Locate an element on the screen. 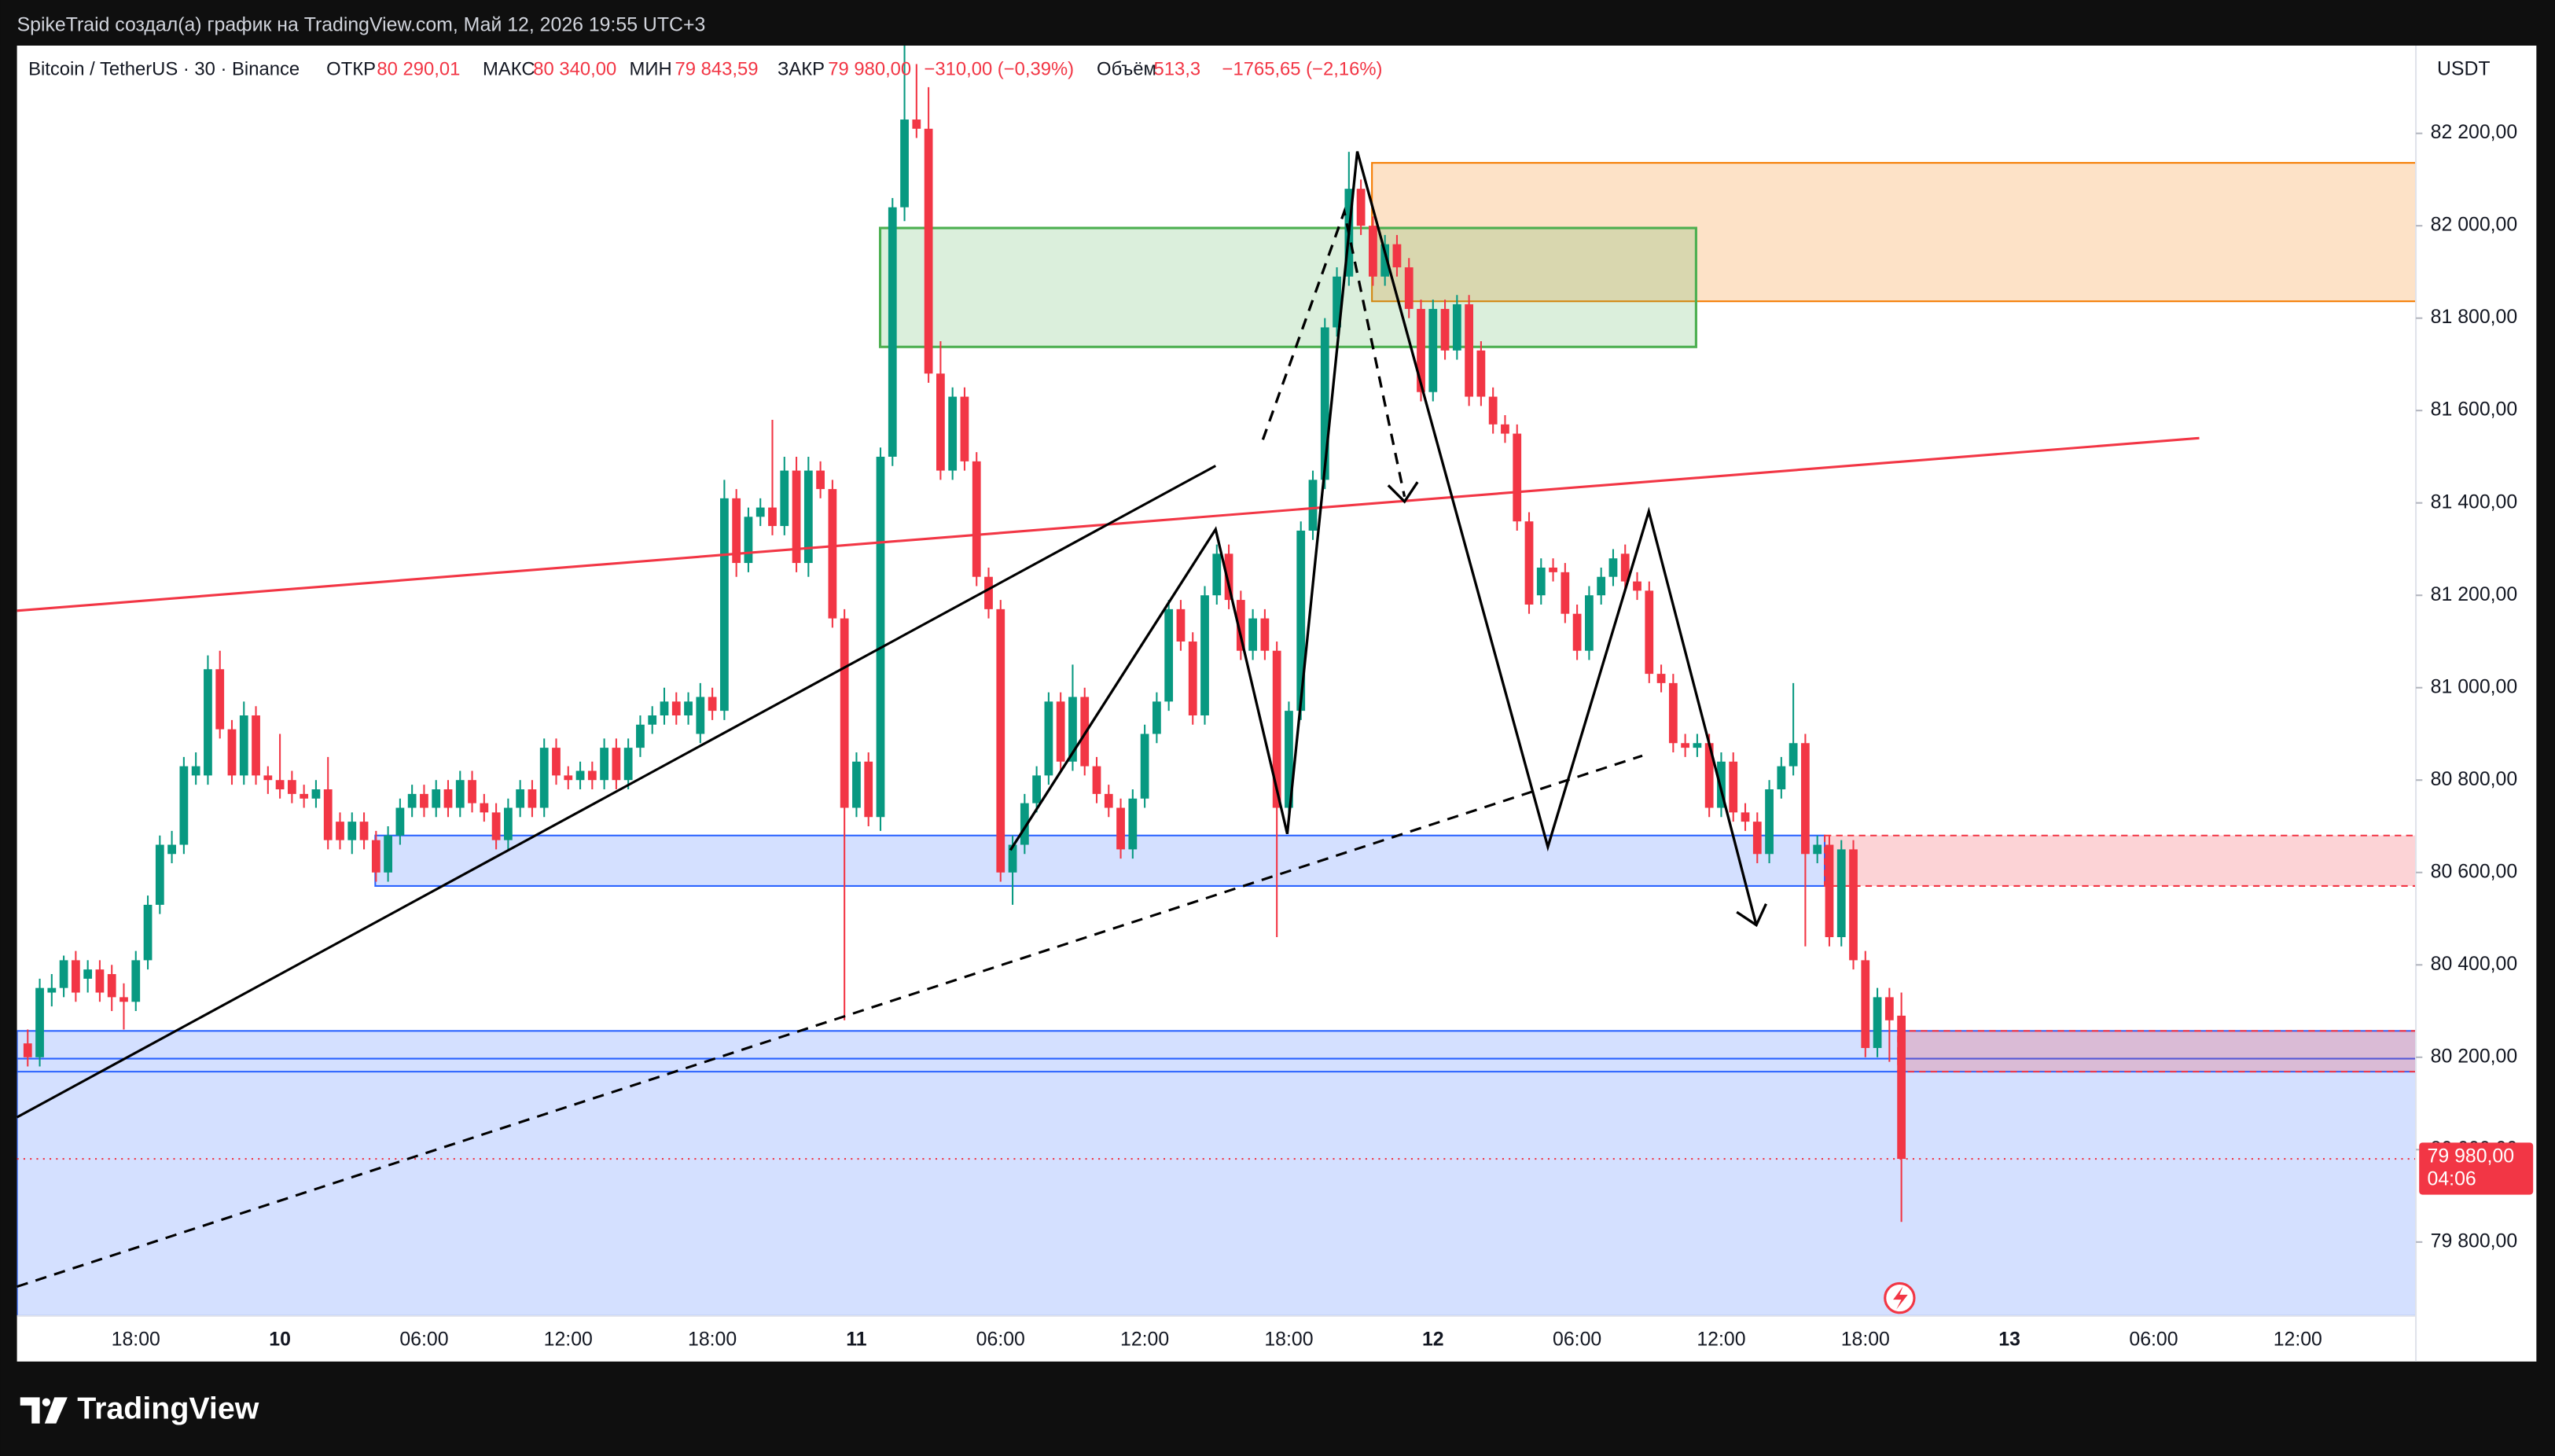  y-tick-label: 79 800,00 is located at coordinates (2475, 1241).